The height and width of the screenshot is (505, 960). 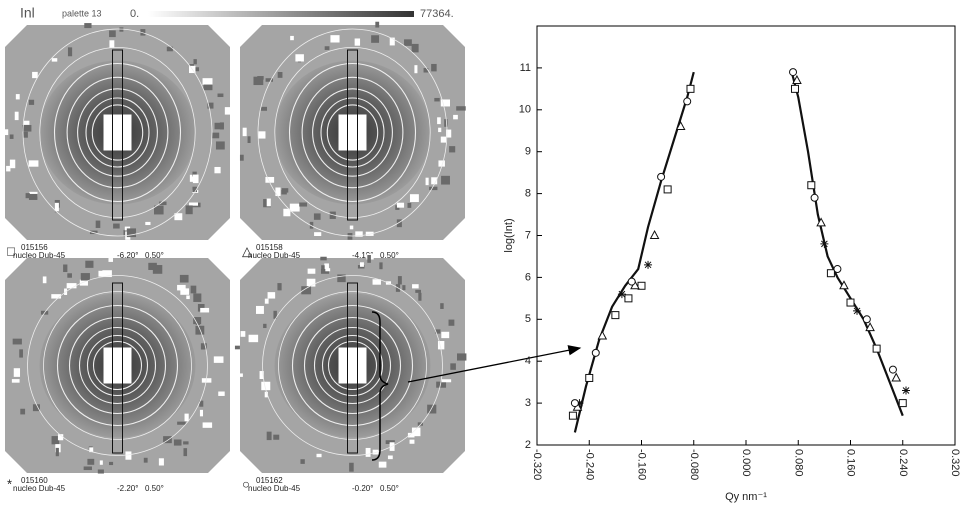 What do you see at coordinates (851, 463) in the screenshot?
I see `x-tick-label: 0.160` at bounding box center [851, 463].